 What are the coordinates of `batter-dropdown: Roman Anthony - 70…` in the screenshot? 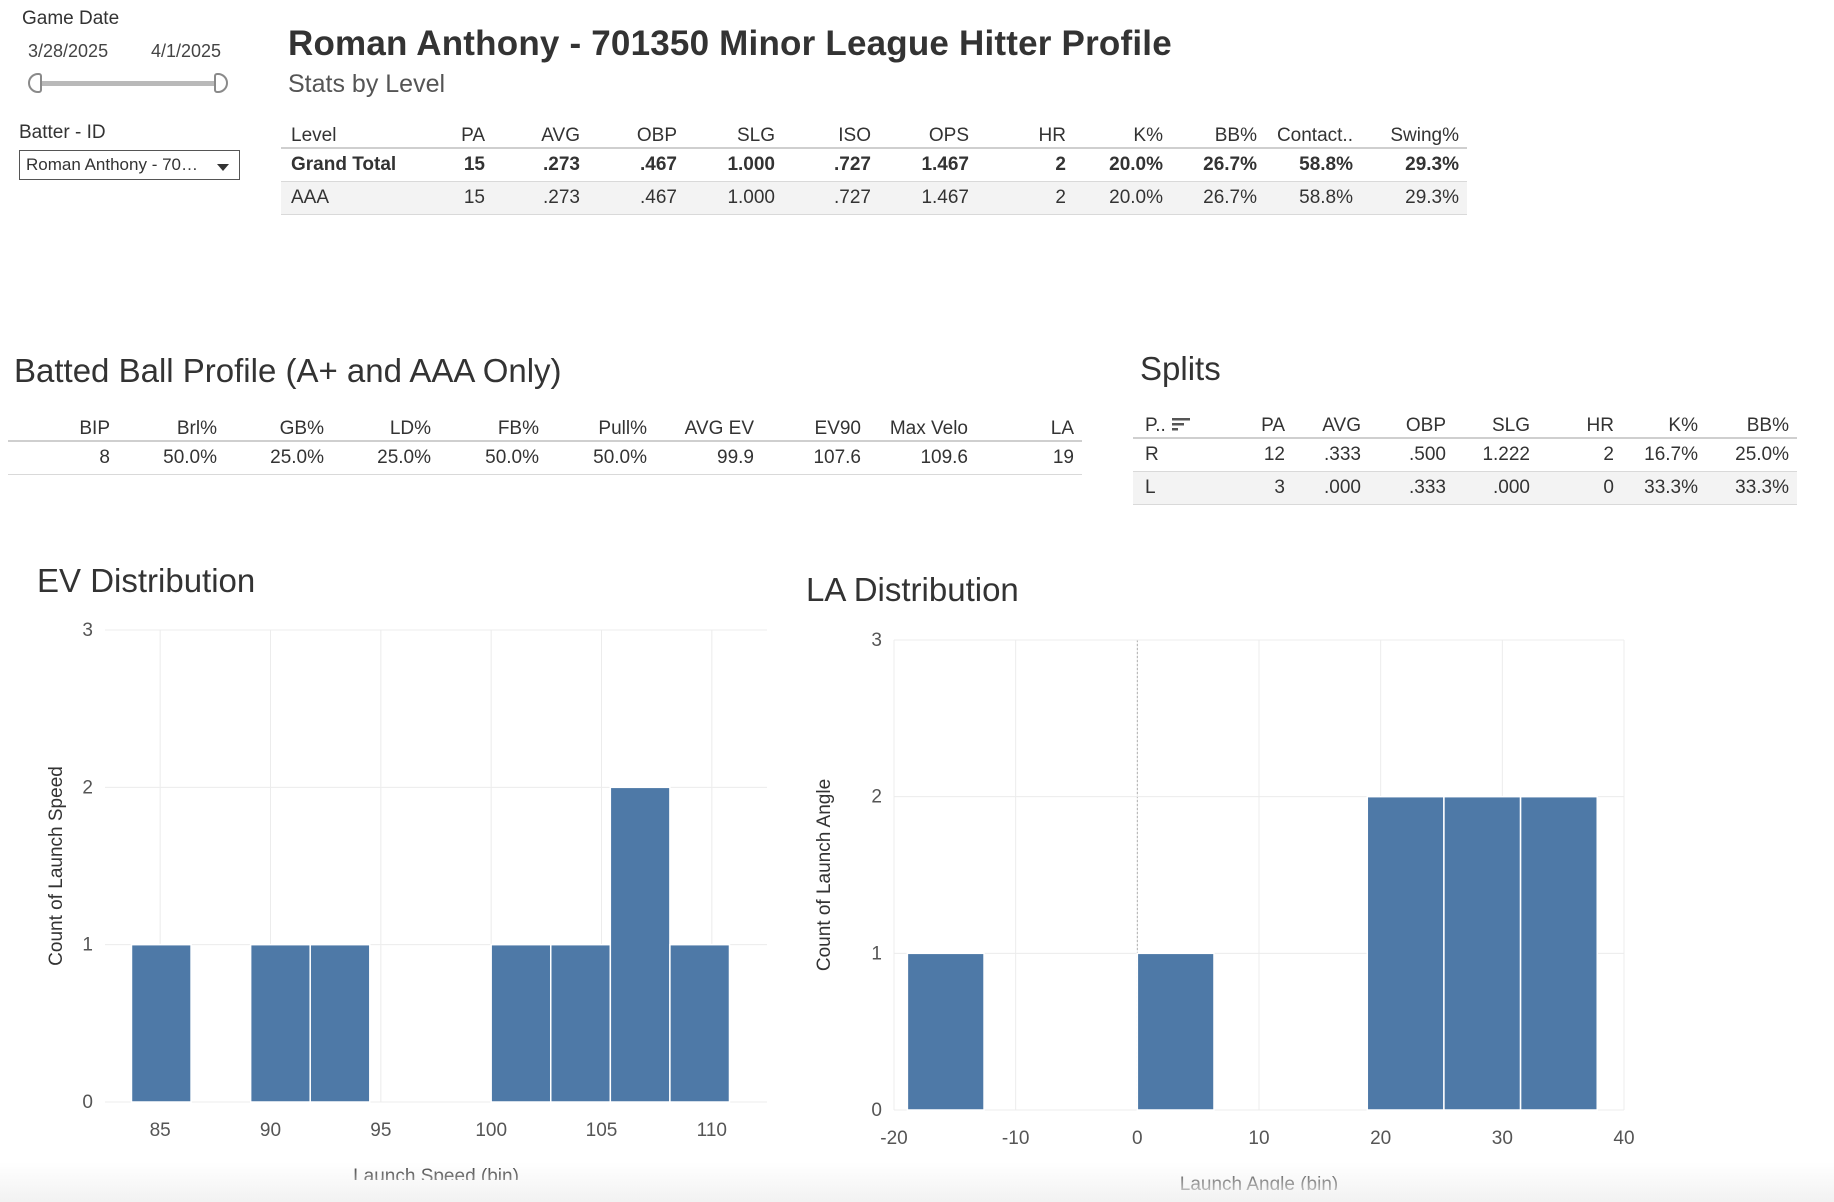 It's located at (129, 165).